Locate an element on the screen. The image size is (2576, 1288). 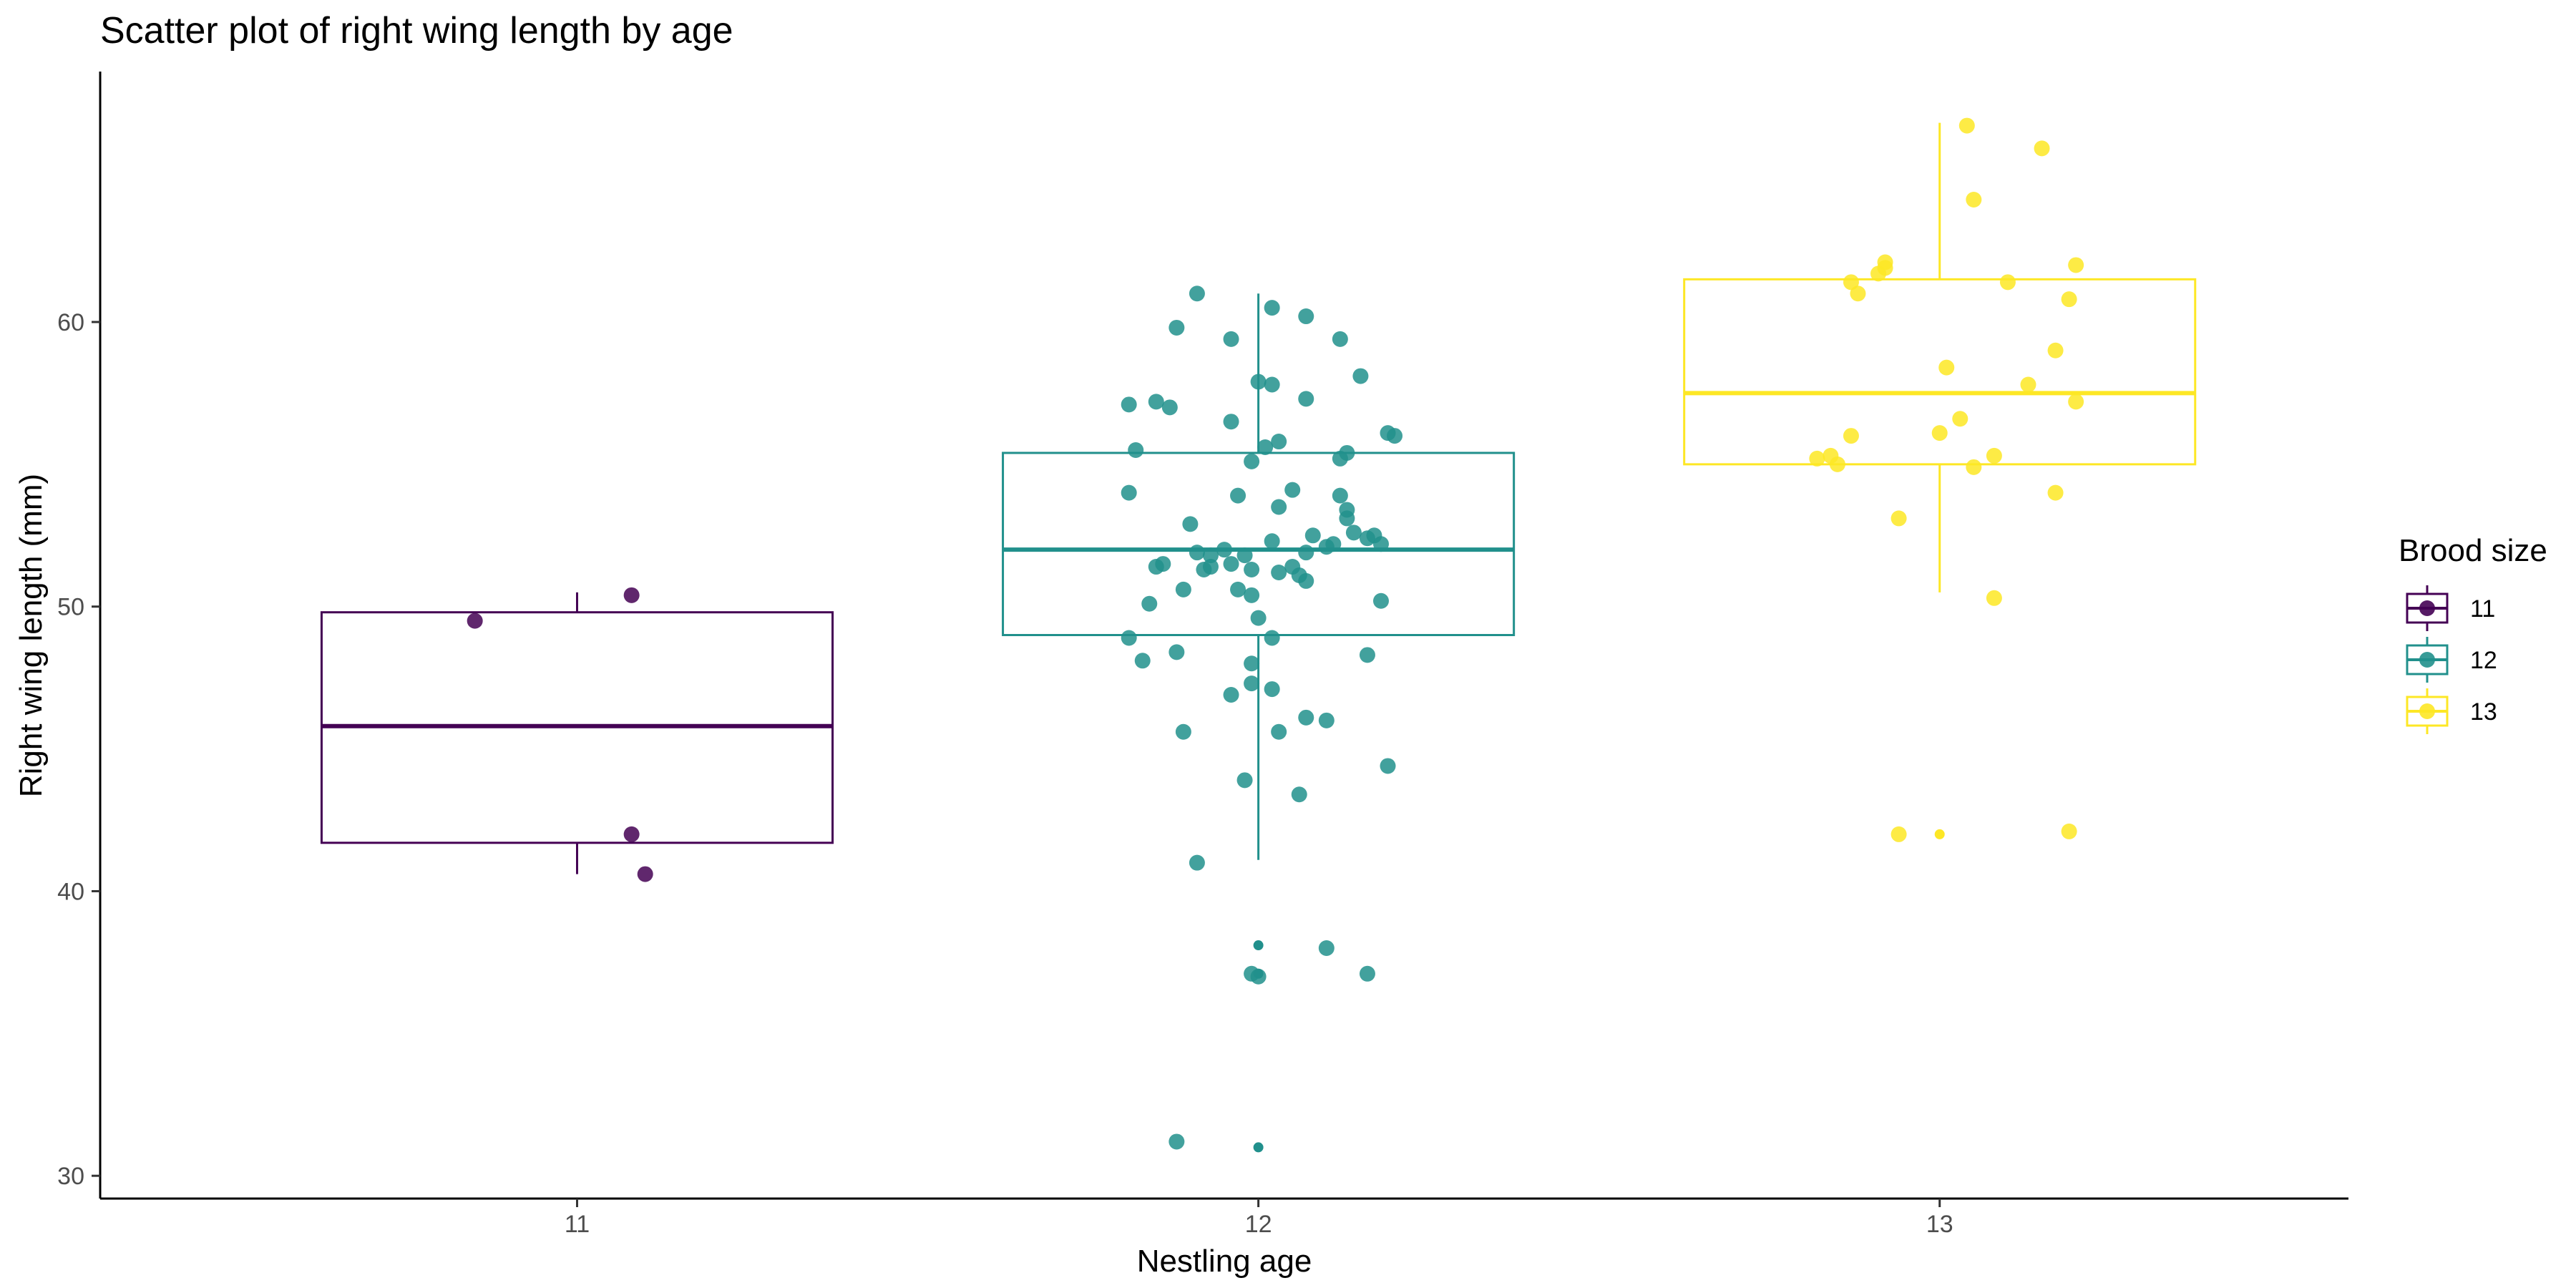
legend-title: Brood size is located at coordinates (2473, 550).